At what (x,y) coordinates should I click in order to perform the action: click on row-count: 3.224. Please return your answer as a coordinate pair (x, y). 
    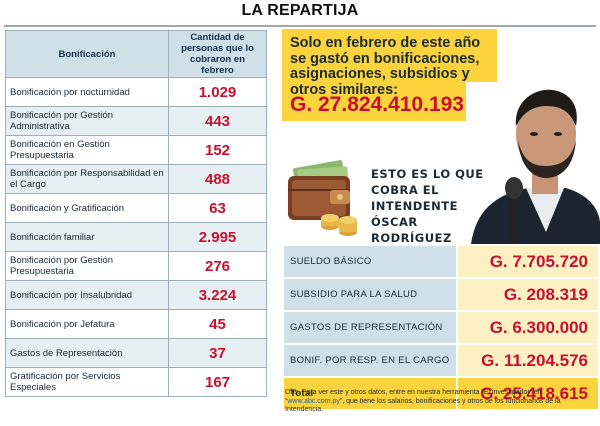
    Looking at the image, I should click on (217, 295).